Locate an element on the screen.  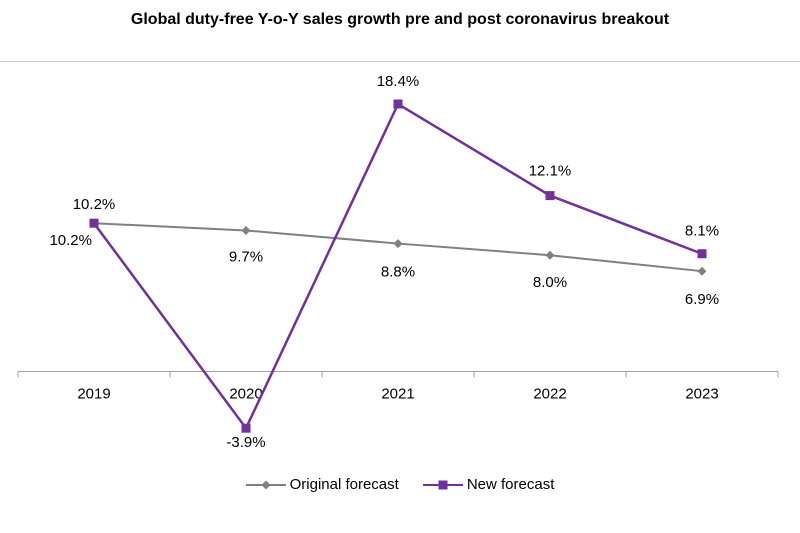
legend-item-new-forecast: New forecast is located at coordinates (488, 484).